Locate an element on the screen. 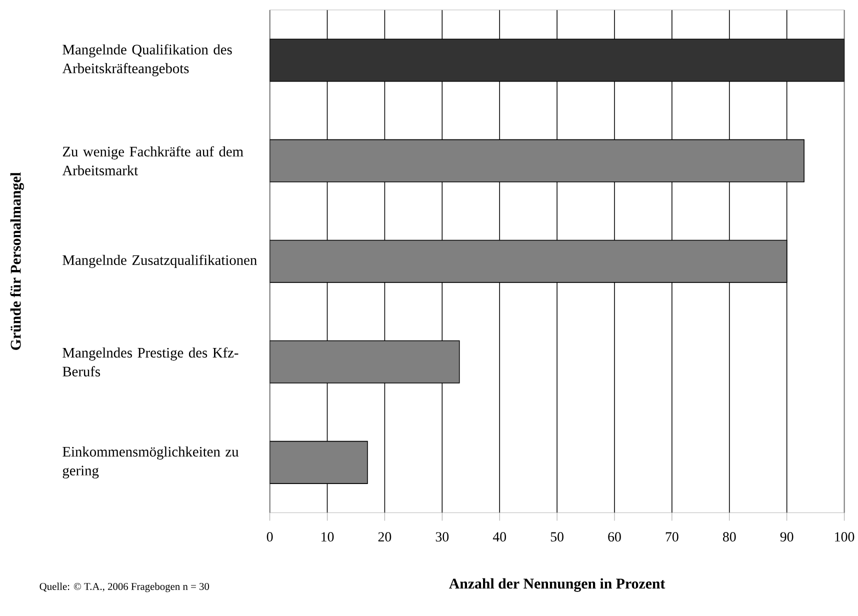 The width and height of the screenshot is (858, 616). x-tick-label: 50 is located at coordinates (557, 537).